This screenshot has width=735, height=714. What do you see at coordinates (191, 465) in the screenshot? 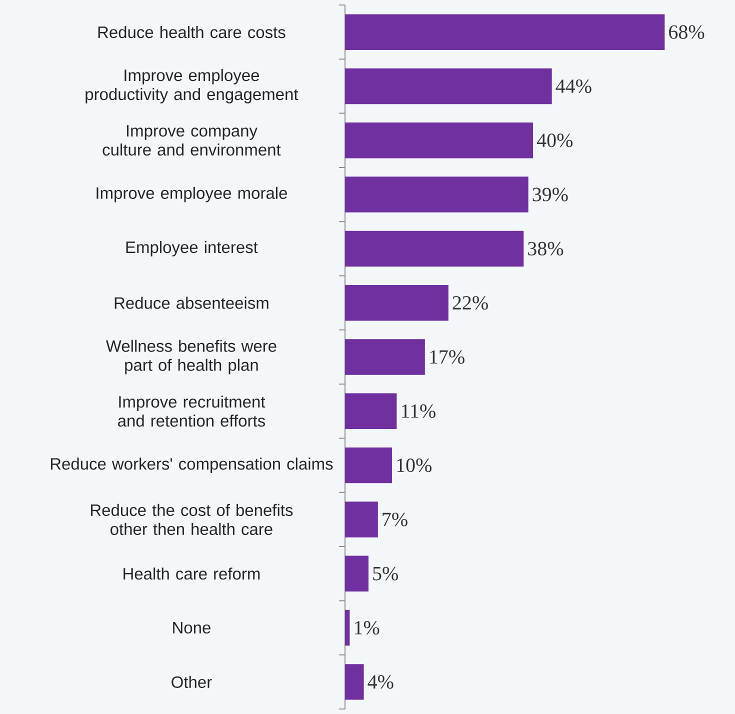
I see `y-tick-label: Reduce workers' compensation claims` at bounding box center [191, 465].